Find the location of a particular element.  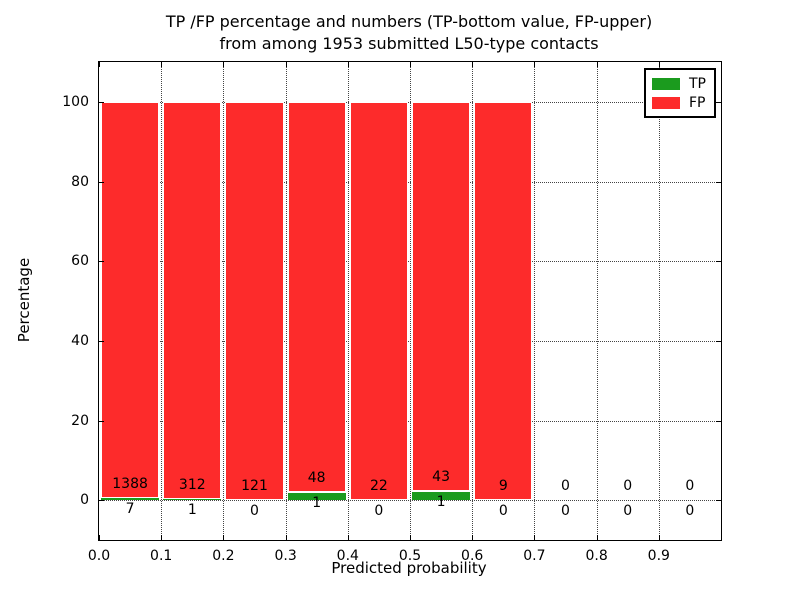

x-tick-label: 0.0 is located at coordinates (99, 556).